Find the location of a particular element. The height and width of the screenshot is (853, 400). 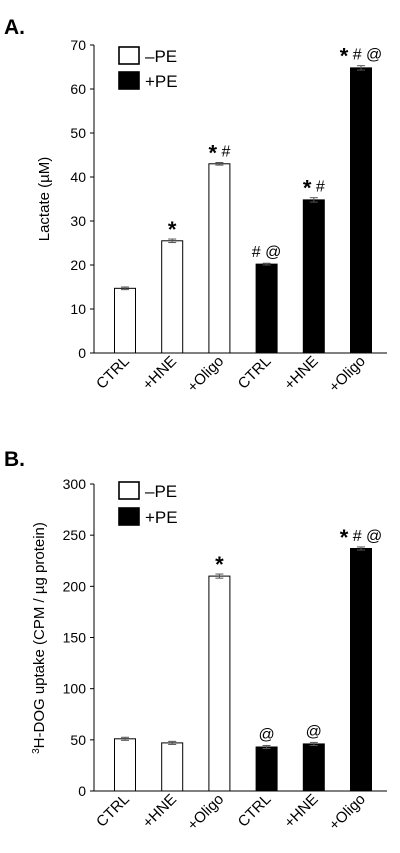

y-tick-label: 30 is located at coordinates (78, 221).